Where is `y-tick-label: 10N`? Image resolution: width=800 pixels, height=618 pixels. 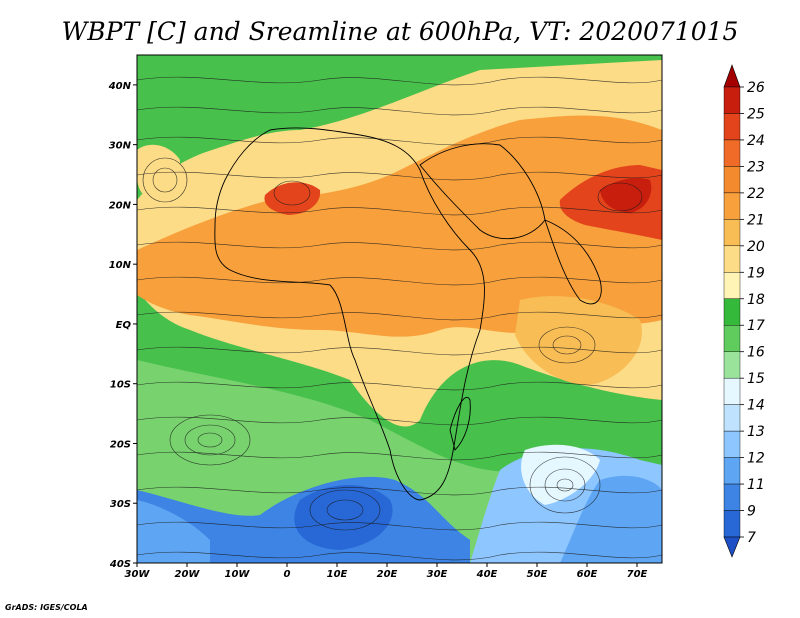
y-tick-label: 10N is located at coordinates (120, 265).